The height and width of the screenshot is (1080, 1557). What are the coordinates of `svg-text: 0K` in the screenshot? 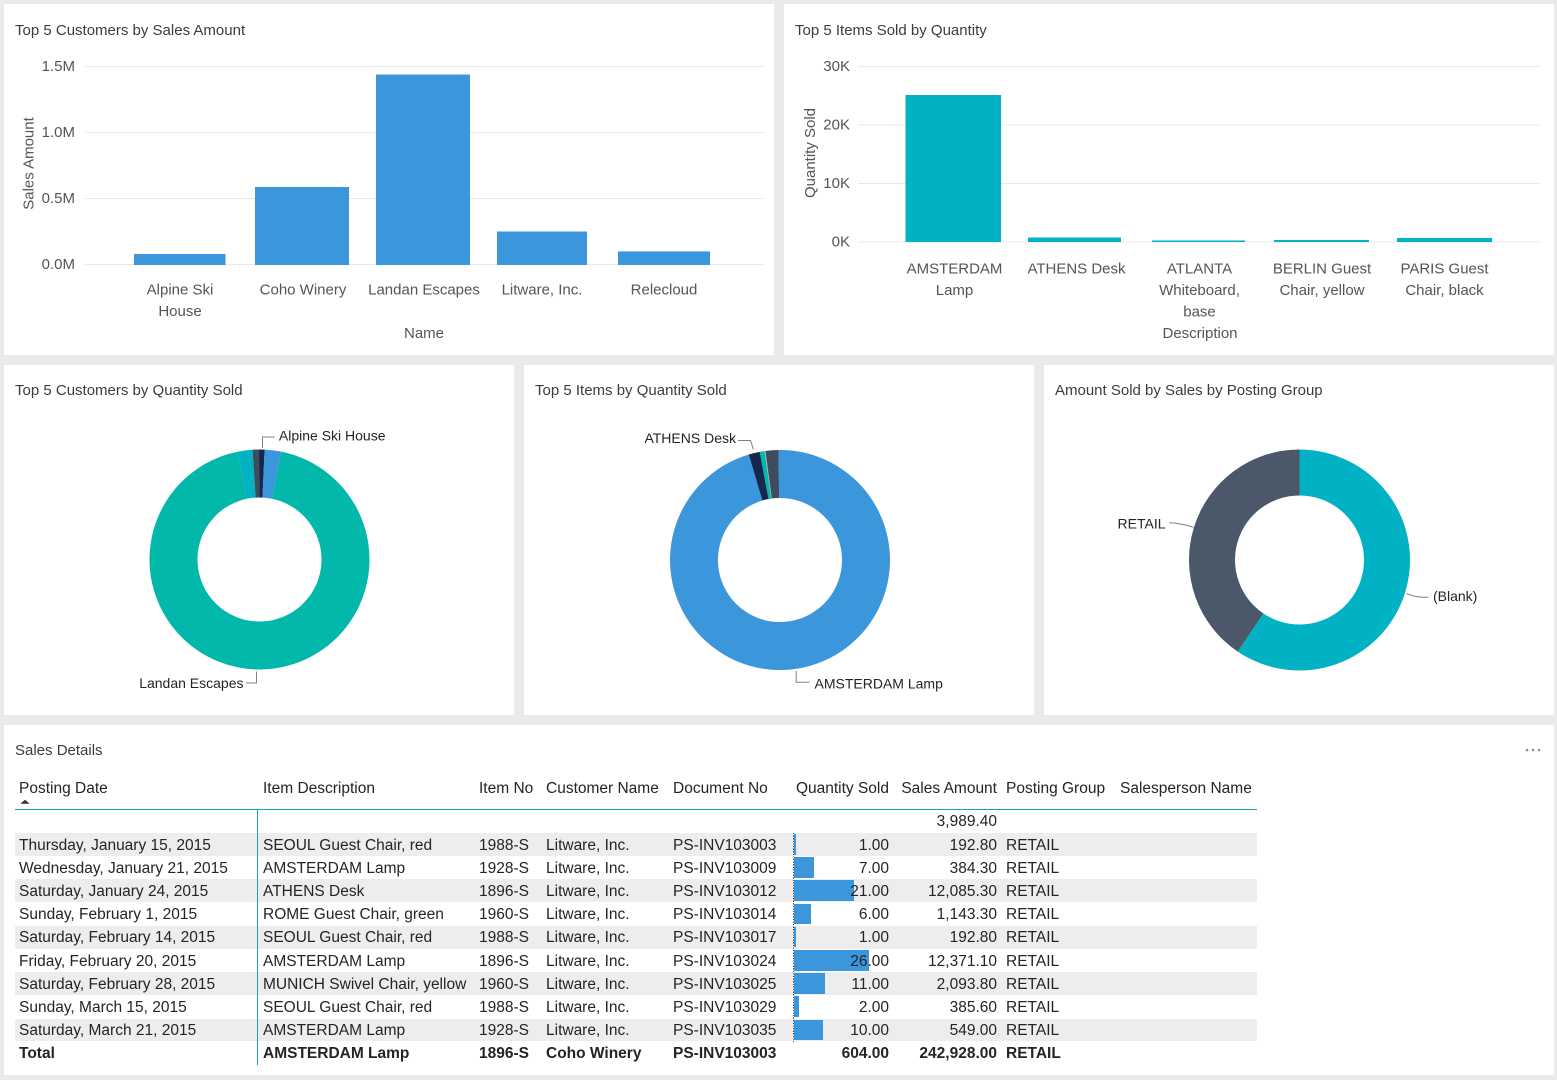 It's located at (841, 242).